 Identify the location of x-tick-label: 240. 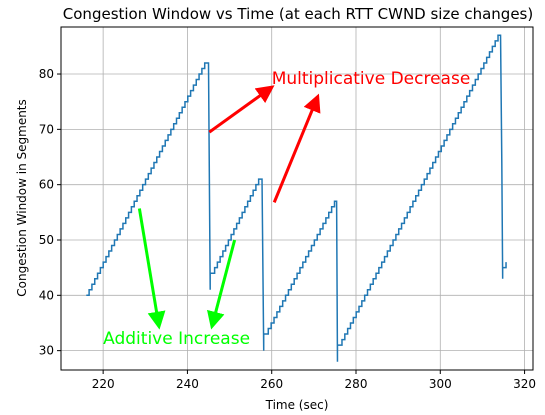
(187, 384).